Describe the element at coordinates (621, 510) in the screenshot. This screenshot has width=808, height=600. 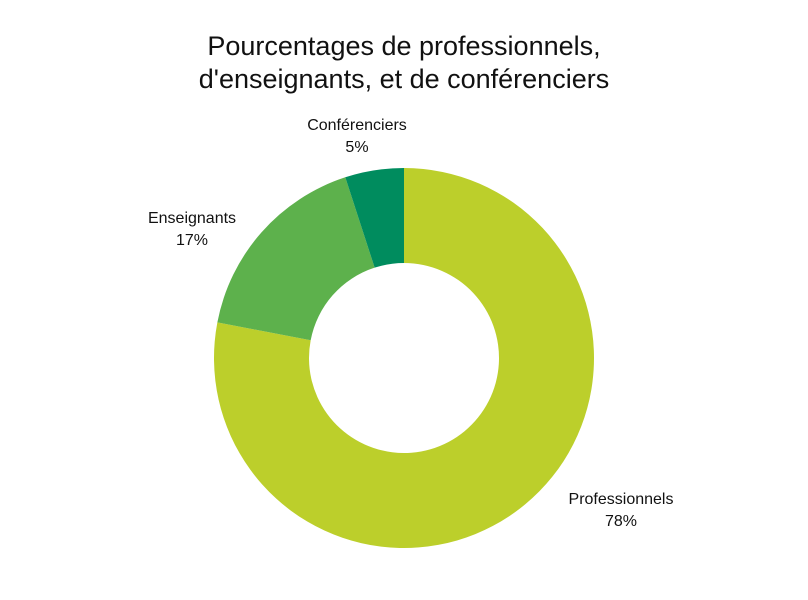
I see `label-professionnels: Professionnels 78%` at that location.